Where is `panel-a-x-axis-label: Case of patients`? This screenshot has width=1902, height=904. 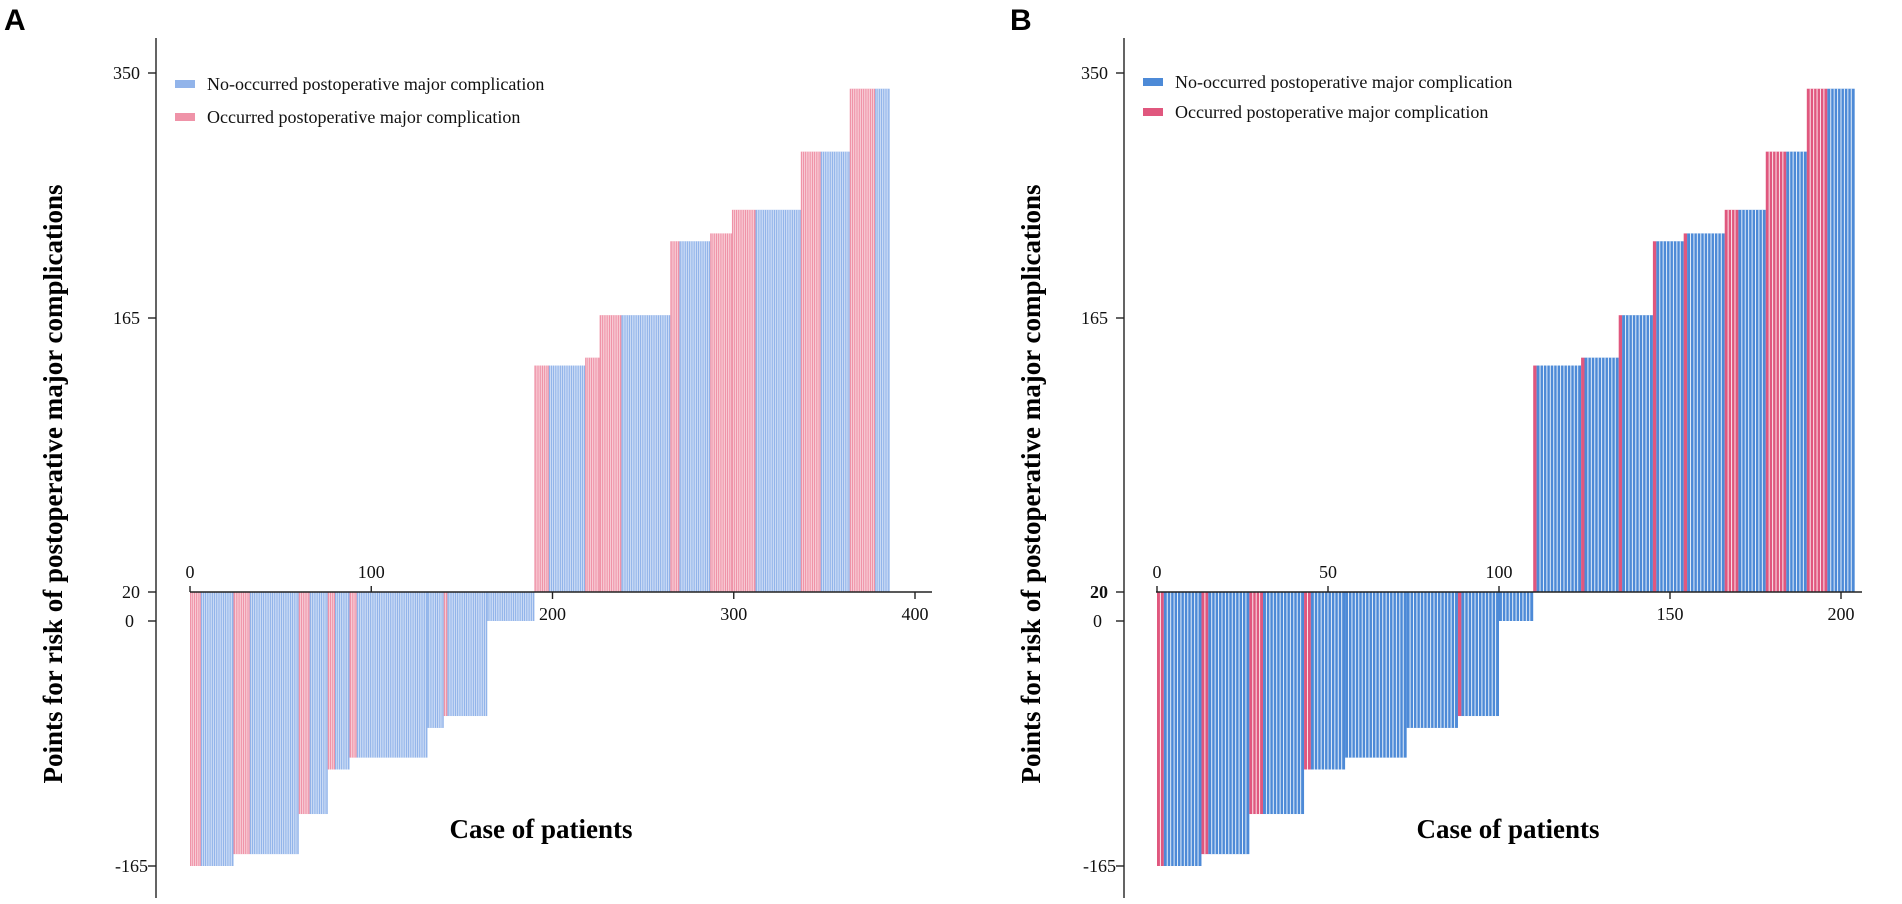 panel-a-x-axis-label: Case of patients is located at coordinates (541, 829).